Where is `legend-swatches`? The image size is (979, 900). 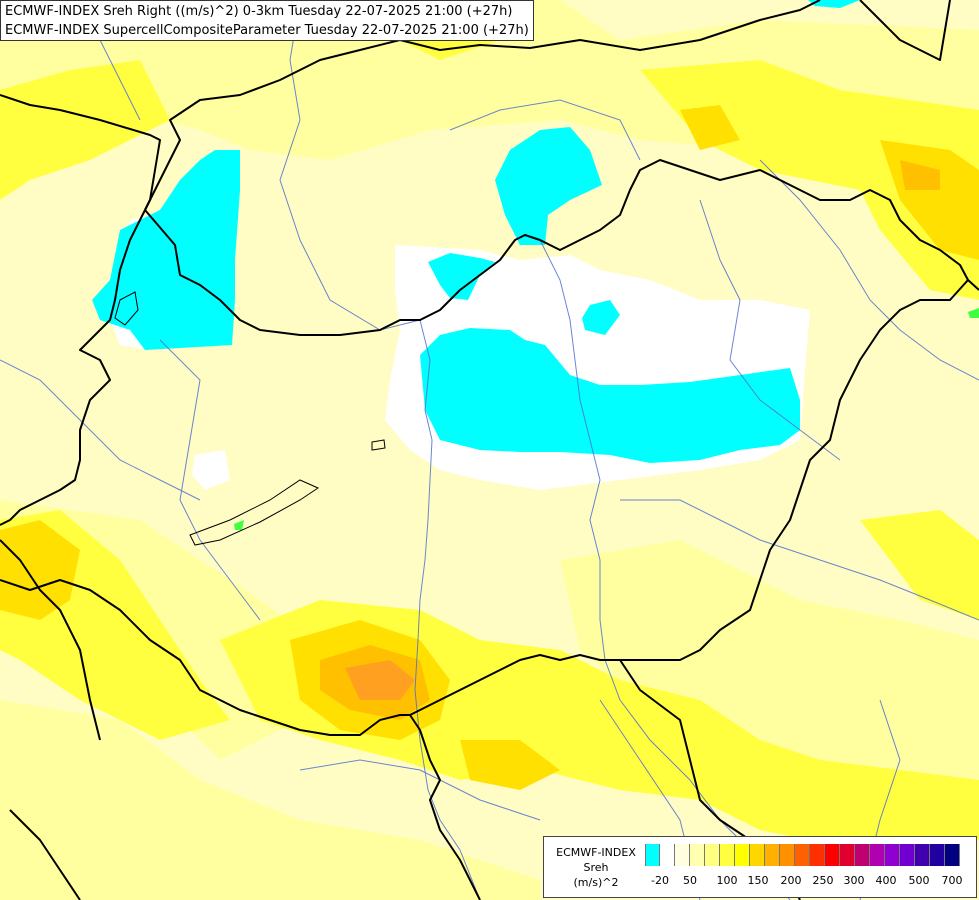 legend-swatches is located at coordinates (802, 855).